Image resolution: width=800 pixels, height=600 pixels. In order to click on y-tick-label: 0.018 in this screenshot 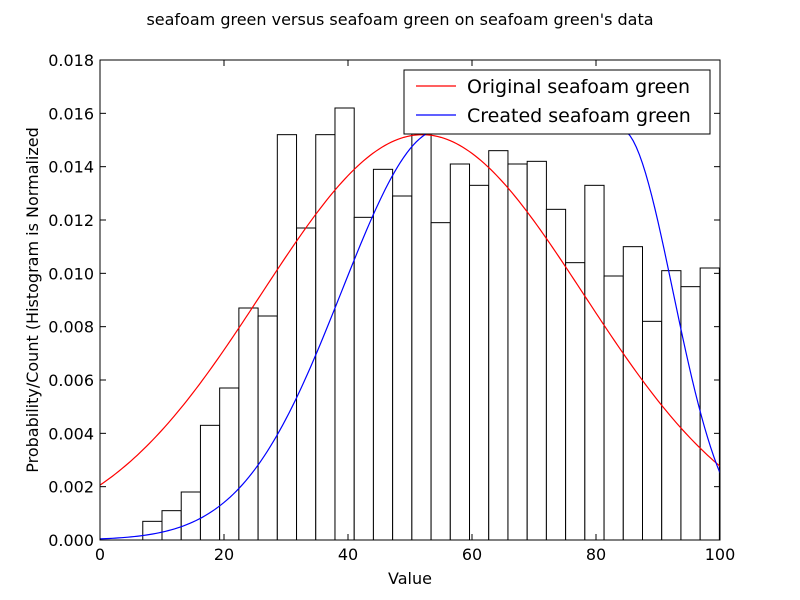, I will do `click(71, 60)`.